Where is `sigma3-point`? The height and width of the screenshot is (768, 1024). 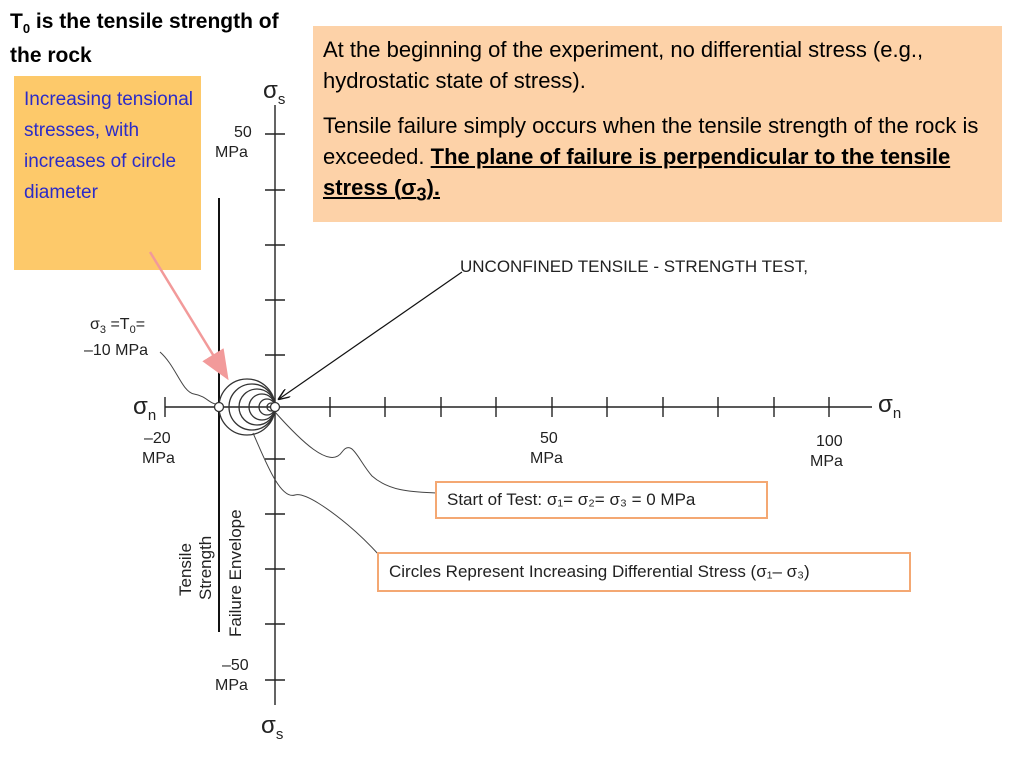 sigma3-point is located at coordinates (219, 407).